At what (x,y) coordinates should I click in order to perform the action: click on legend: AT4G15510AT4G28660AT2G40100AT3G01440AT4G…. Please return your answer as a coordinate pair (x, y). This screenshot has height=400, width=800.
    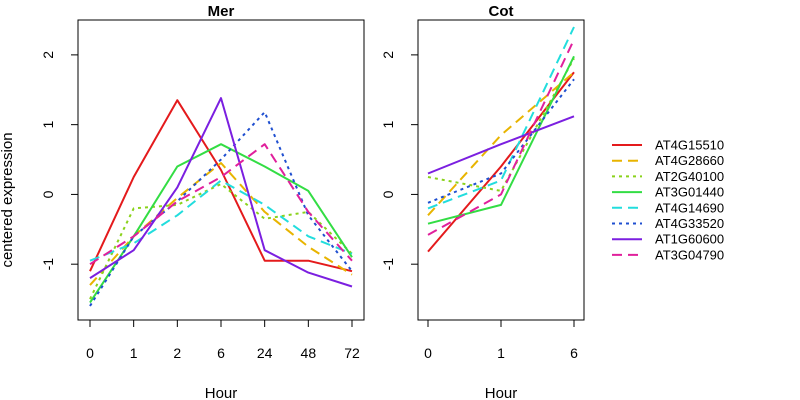
    Looking at the image, I should click on (668, 200).